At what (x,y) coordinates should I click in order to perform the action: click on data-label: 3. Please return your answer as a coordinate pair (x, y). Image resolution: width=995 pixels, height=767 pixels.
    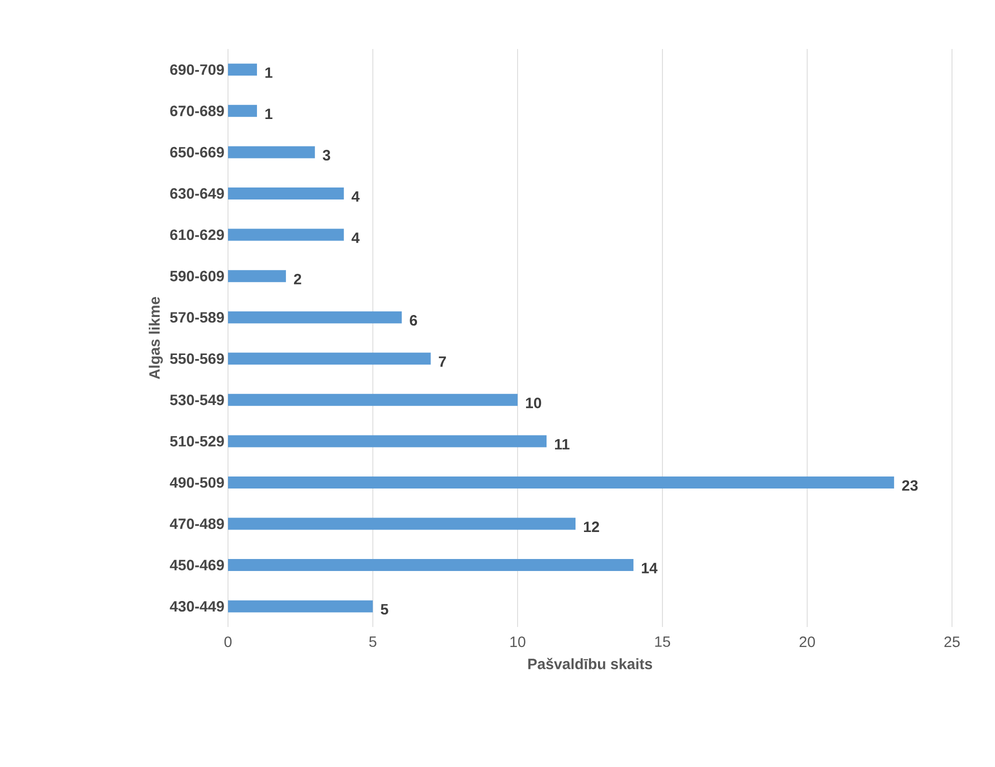
    Looking at the image, I should click on (326, 155).